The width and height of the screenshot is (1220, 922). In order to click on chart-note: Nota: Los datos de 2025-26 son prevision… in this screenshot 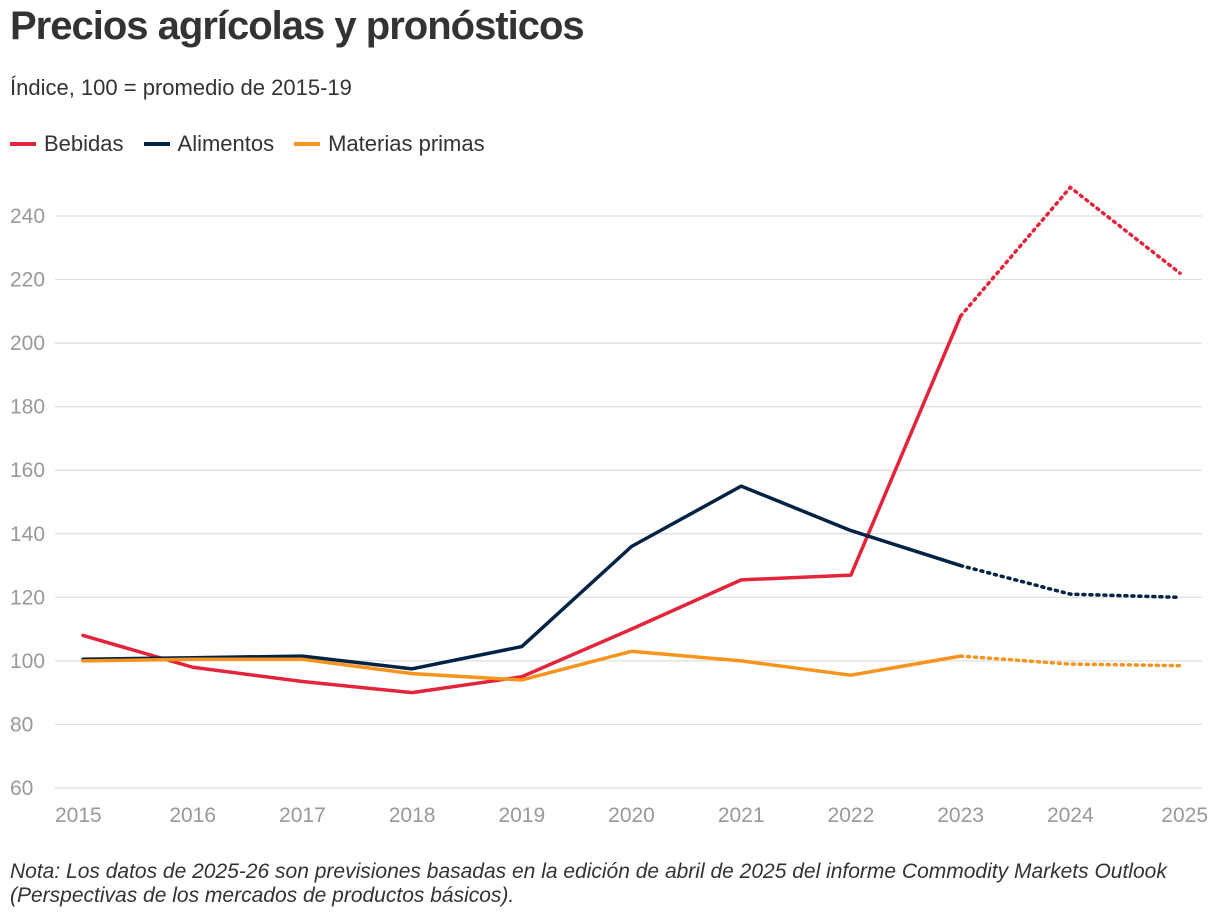, I will do `click(588, 883)`.